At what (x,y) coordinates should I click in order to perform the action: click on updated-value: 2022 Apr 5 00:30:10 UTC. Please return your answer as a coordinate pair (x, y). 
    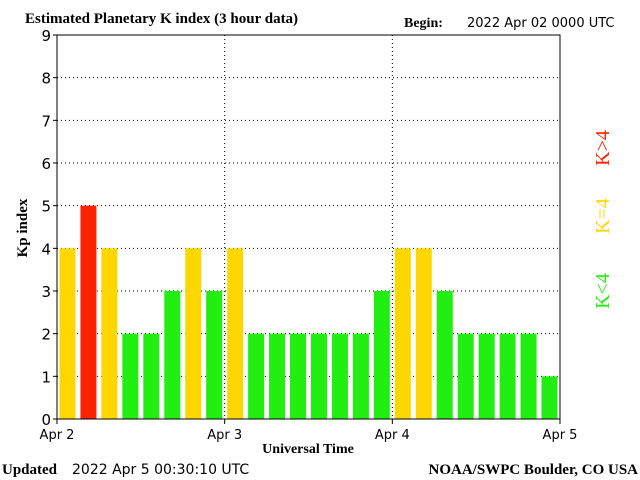
    Looking at the image, I should click on (160, 470).